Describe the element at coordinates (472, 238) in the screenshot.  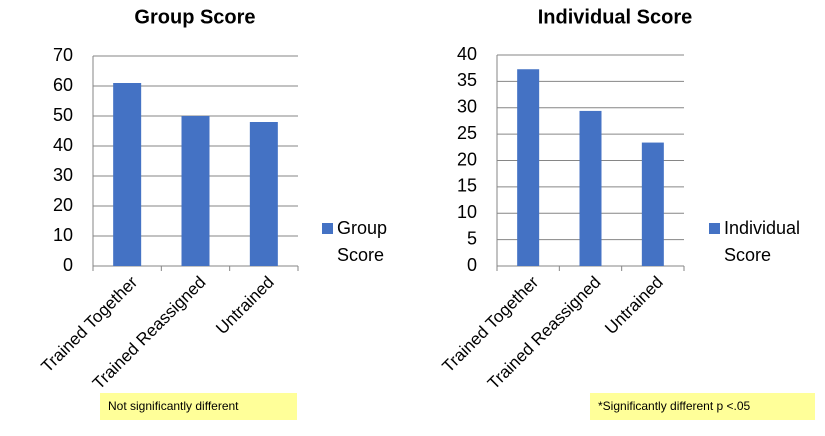
I see `y-tick-label: 5` at that location.